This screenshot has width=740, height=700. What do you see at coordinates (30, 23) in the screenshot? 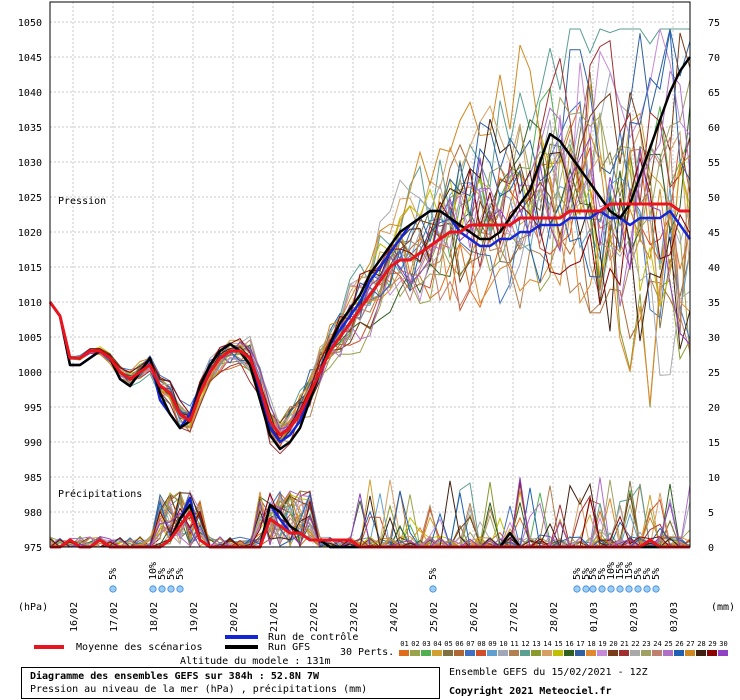
I see `y-left-tick: 1050` at bounding box center [30, 23].